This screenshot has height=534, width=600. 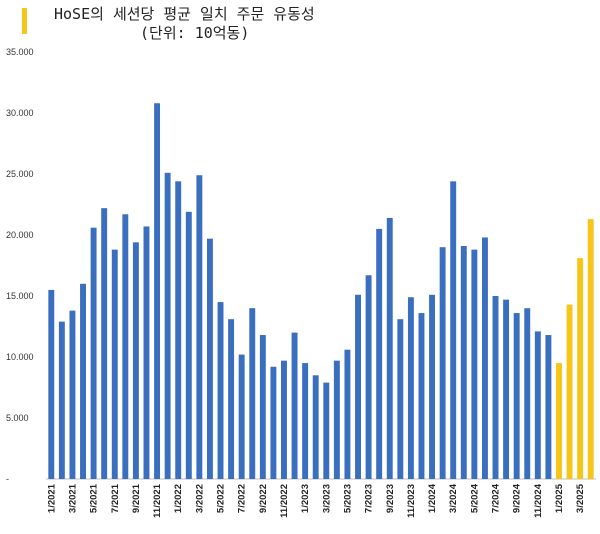 I want to click on bar-3-2023, so click(x=326, y=430).